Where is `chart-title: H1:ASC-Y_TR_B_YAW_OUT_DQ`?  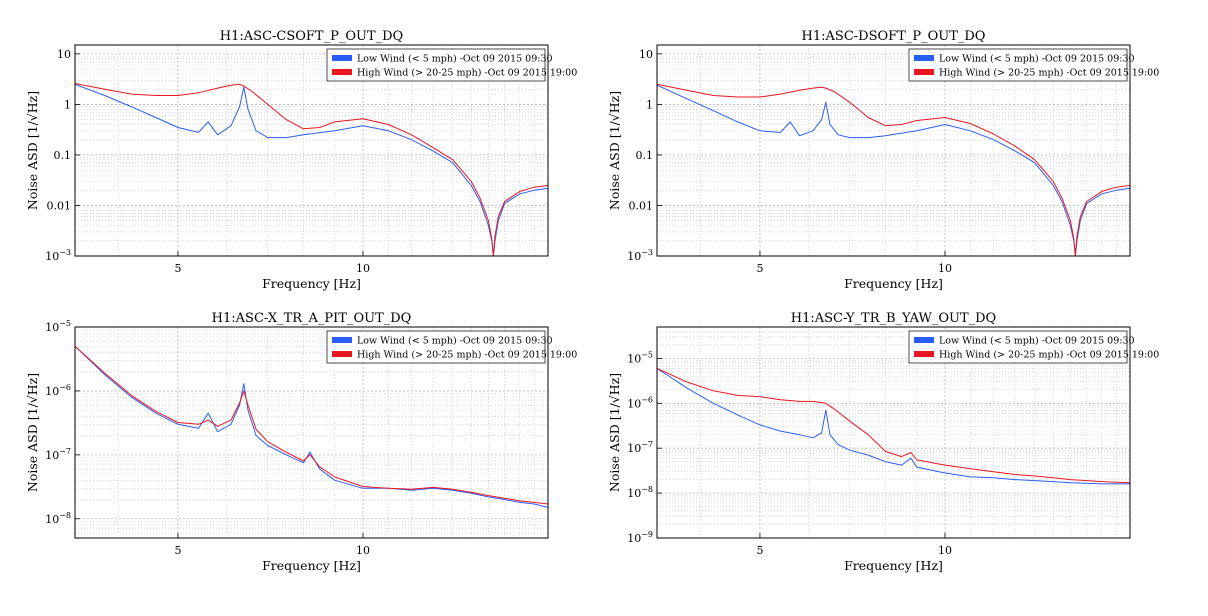 chart-title: H1:ASC-Y_TR_B_YAW_OUT_DQ is located at coordinates (893, 318).